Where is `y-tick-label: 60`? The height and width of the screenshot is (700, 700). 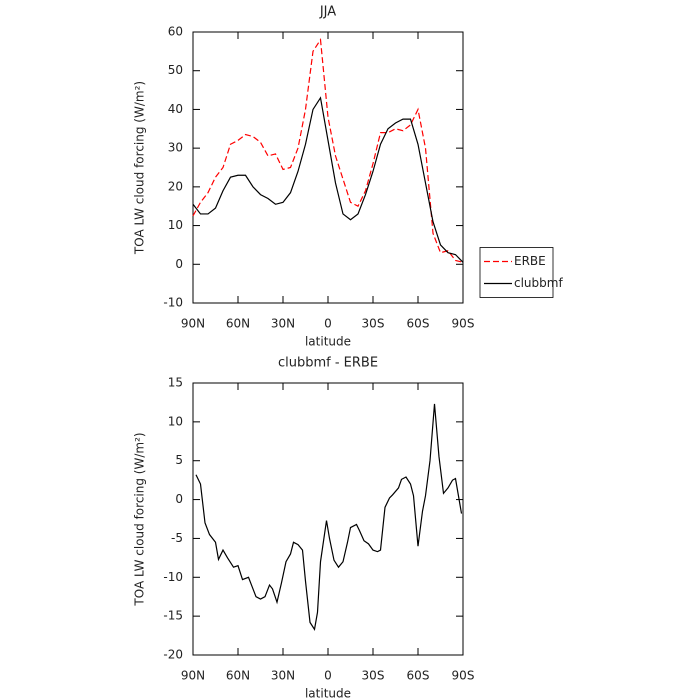 y-tick-label: 60 is located at coordinates (175, 32).